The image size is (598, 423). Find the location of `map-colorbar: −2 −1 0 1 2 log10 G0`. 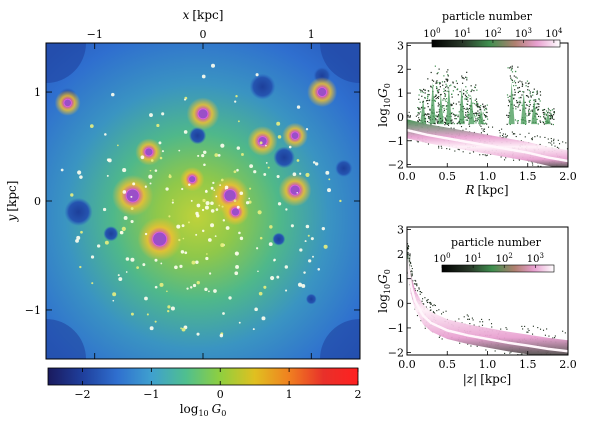

map-colorbar: −2 −1 0 1 2 log10 G0 is located at coordinates (204, 392).